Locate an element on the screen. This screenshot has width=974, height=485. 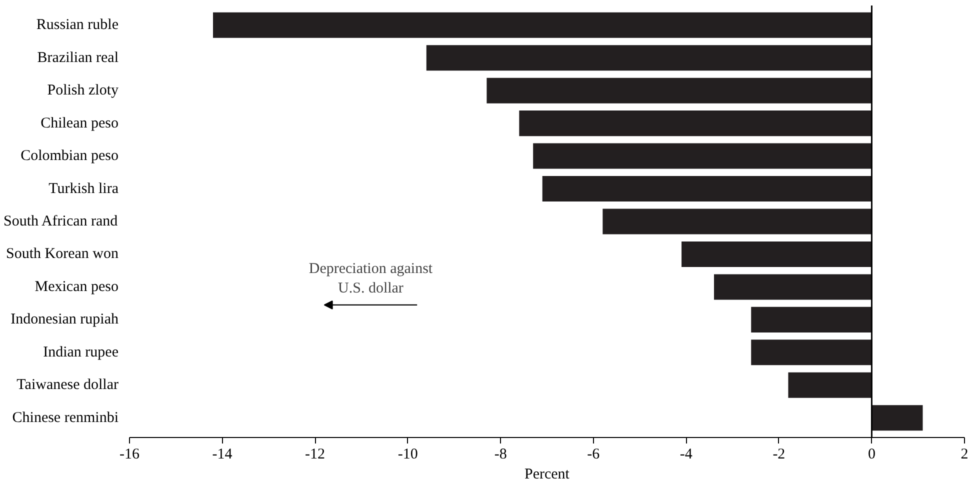
y-tick-label: Indonesian rupiah is located at coordinates (64, 320).